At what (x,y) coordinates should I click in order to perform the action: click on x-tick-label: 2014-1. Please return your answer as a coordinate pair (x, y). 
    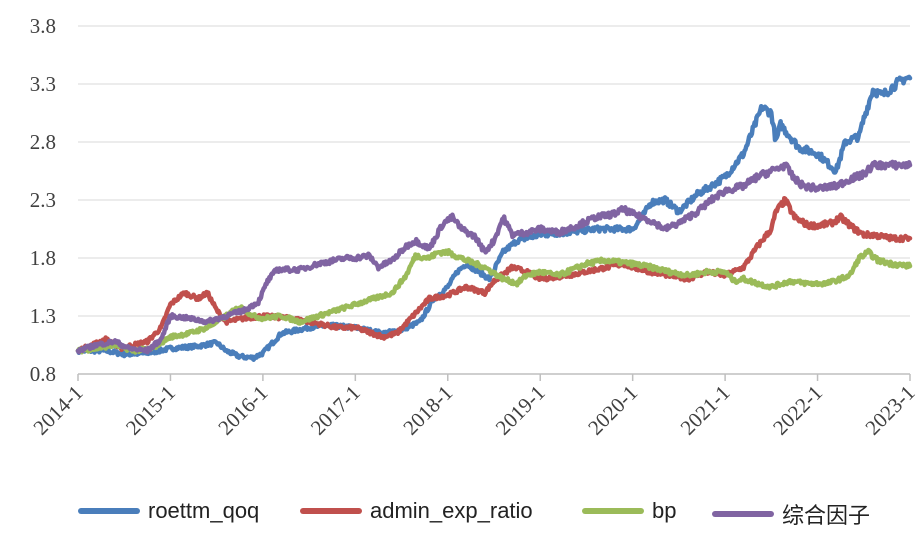
    Looking at the image, I should click on (57, 410).